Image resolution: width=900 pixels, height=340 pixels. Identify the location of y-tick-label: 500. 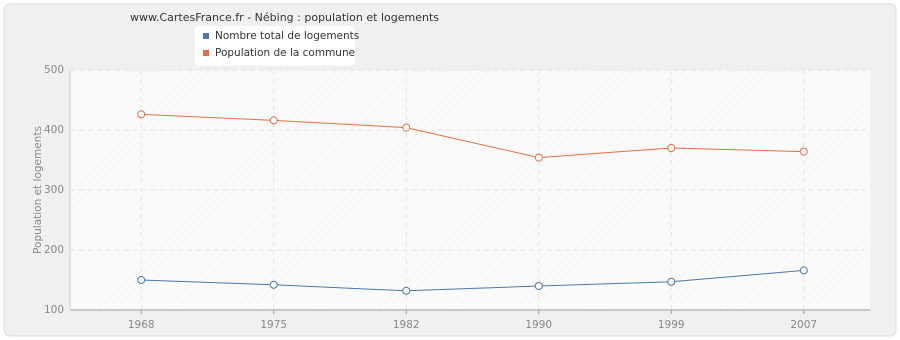
(54, 70).